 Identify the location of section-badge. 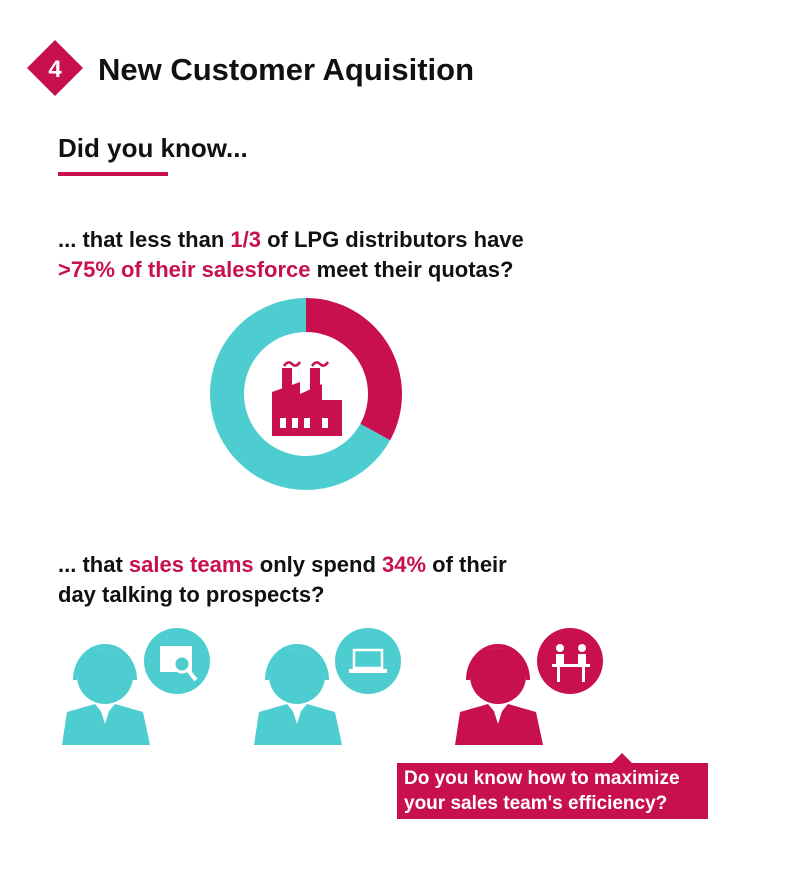
(55, 68).